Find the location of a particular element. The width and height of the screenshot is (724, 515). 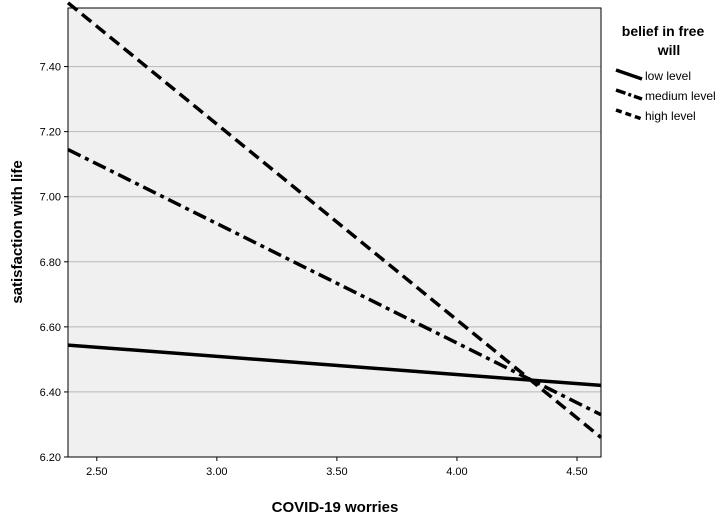

y-tick-label: 6.40 is located at coordinates (50, 393).